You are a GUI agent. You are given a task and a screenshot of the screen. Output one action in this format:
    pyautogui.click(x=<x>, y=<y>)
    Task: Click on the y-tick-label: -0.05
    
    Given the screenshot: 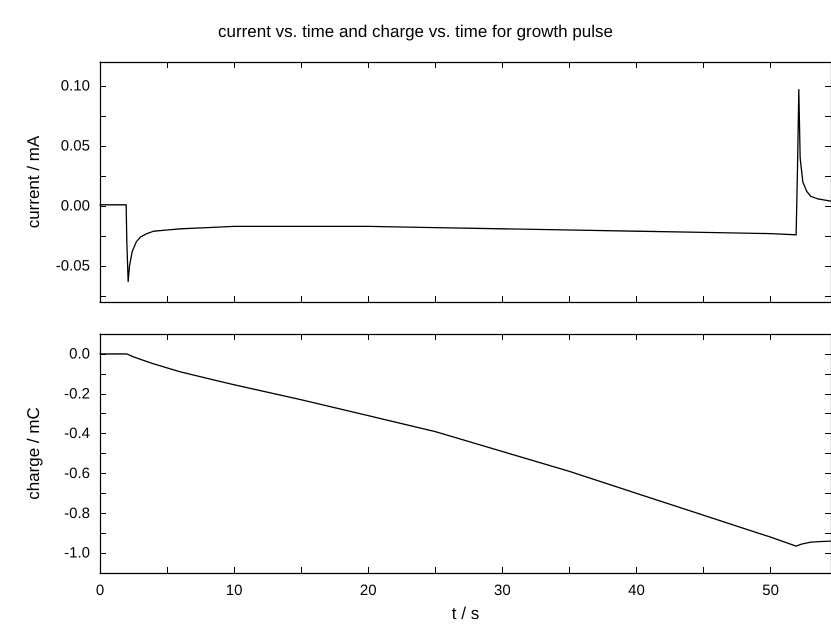 What is the action you would take?
    pyautogui.click(x=73, y=266)
    